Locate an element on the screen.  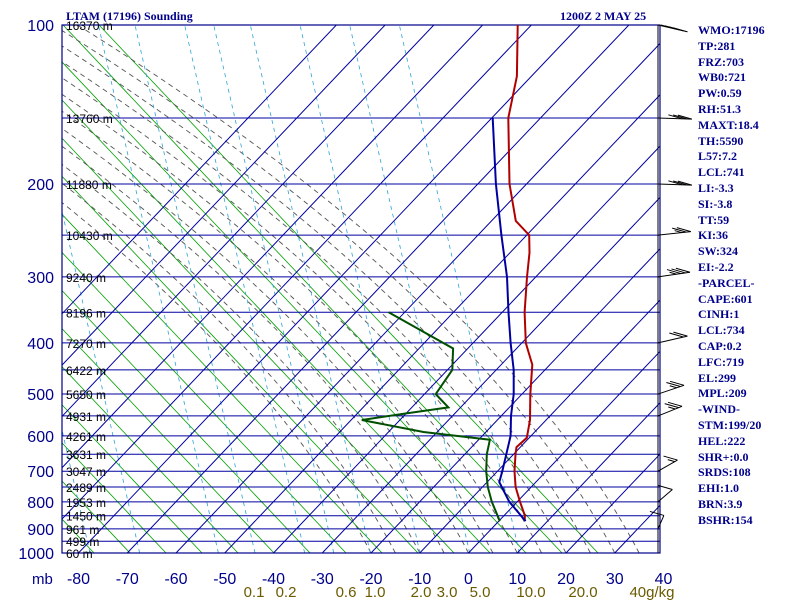
temp-tick-label: -10 is located at coordinates (419, 579).